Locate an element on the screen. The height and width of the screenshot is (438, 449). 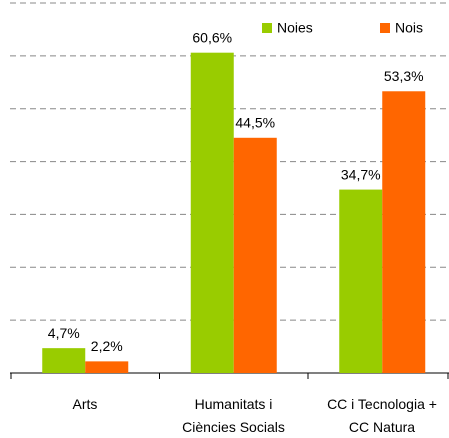
value-label: 53,3% is located at coordinates (404, 76).